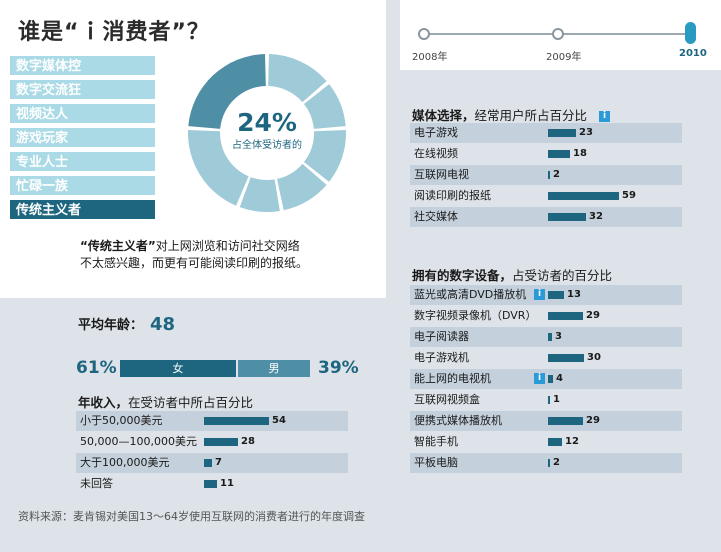 This screenshot has height=552, width=721. Describe the element at coordinates (546, 316) in the screenshot. I see `device-row: 数字视频录像机（DVR） 29` at that location.